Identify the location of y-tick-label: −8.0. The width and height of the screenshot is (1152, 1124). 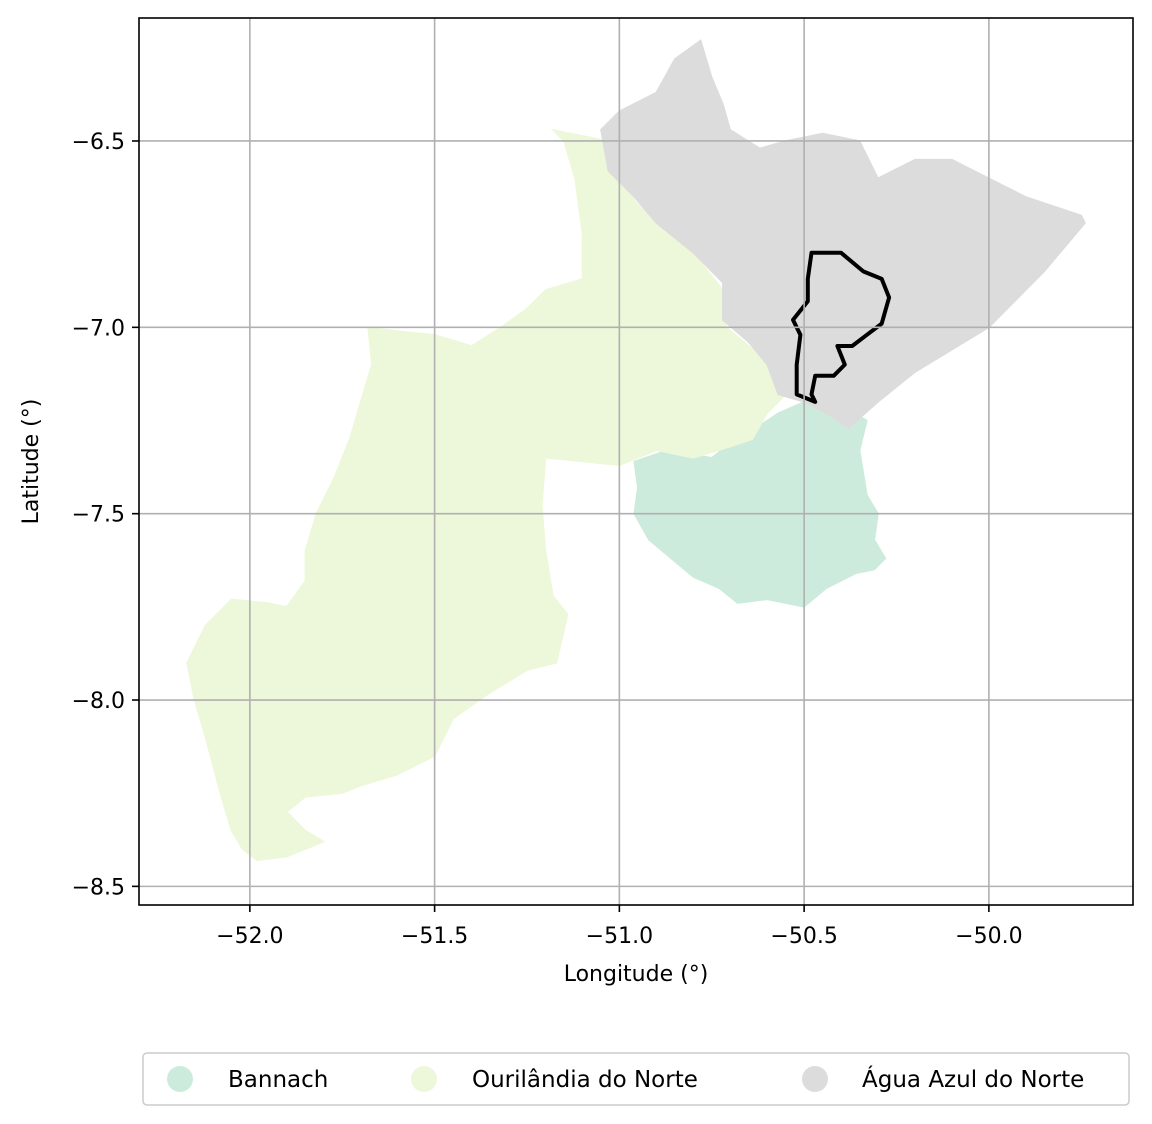
(98, 701).